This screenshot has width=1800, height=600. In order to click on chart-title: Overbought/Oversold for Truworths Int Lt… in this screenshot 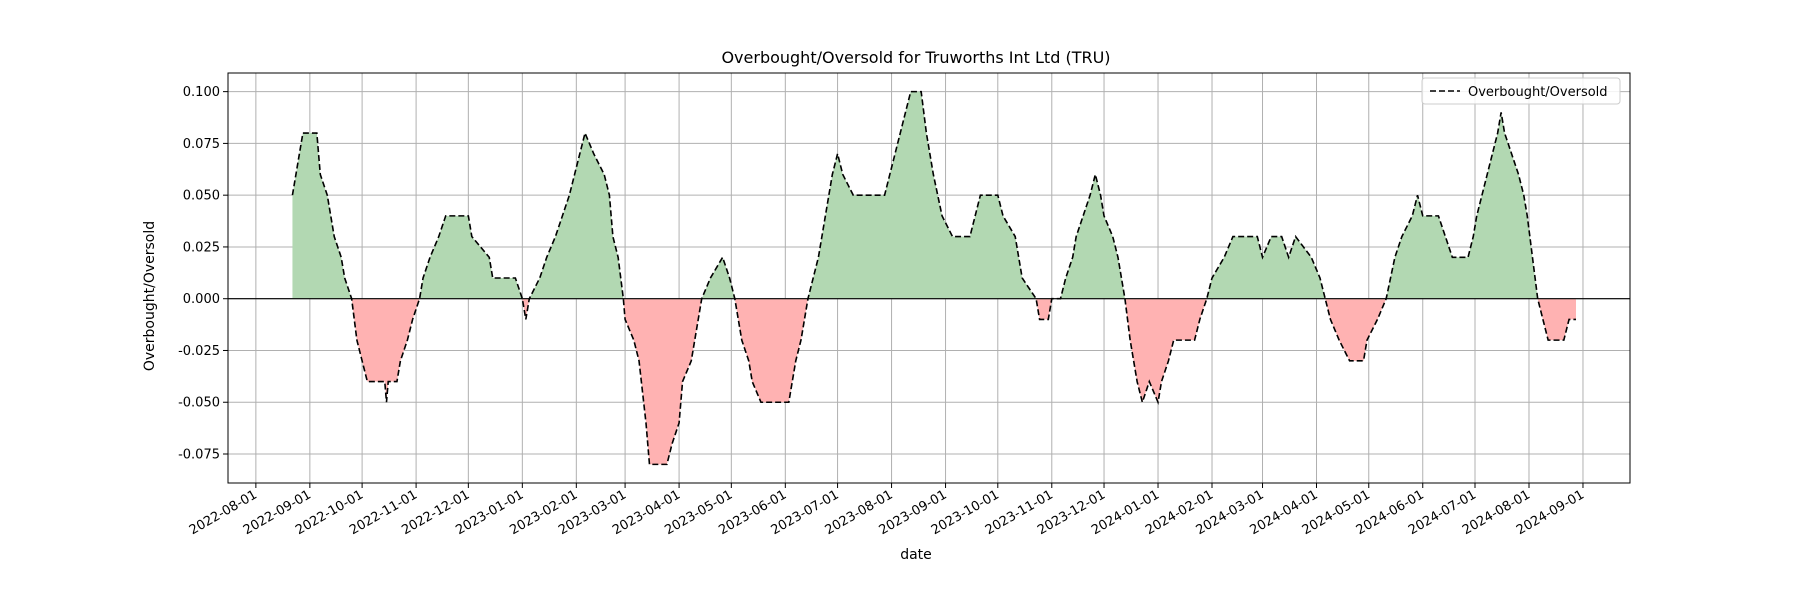, I will do `click(915, 57)`.